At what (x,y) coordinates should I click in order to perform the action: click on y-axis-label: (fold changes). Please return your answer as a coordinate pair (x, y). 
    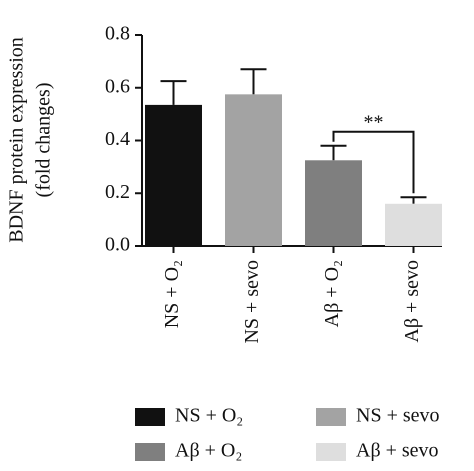
    Looking at the image, I should click on (44, 140).